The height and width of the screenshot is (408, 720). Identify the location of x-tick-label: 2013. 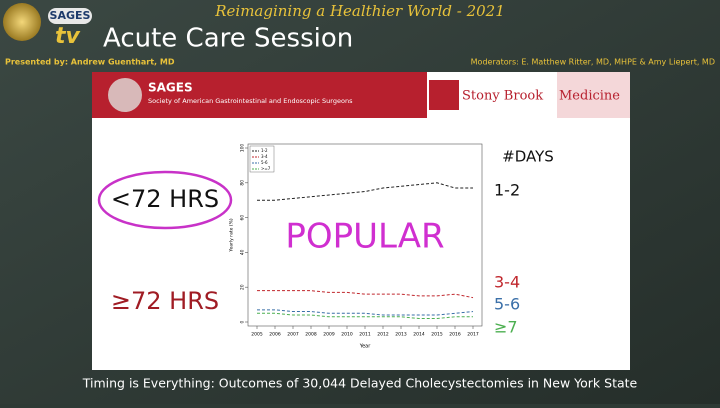
(401, 335).